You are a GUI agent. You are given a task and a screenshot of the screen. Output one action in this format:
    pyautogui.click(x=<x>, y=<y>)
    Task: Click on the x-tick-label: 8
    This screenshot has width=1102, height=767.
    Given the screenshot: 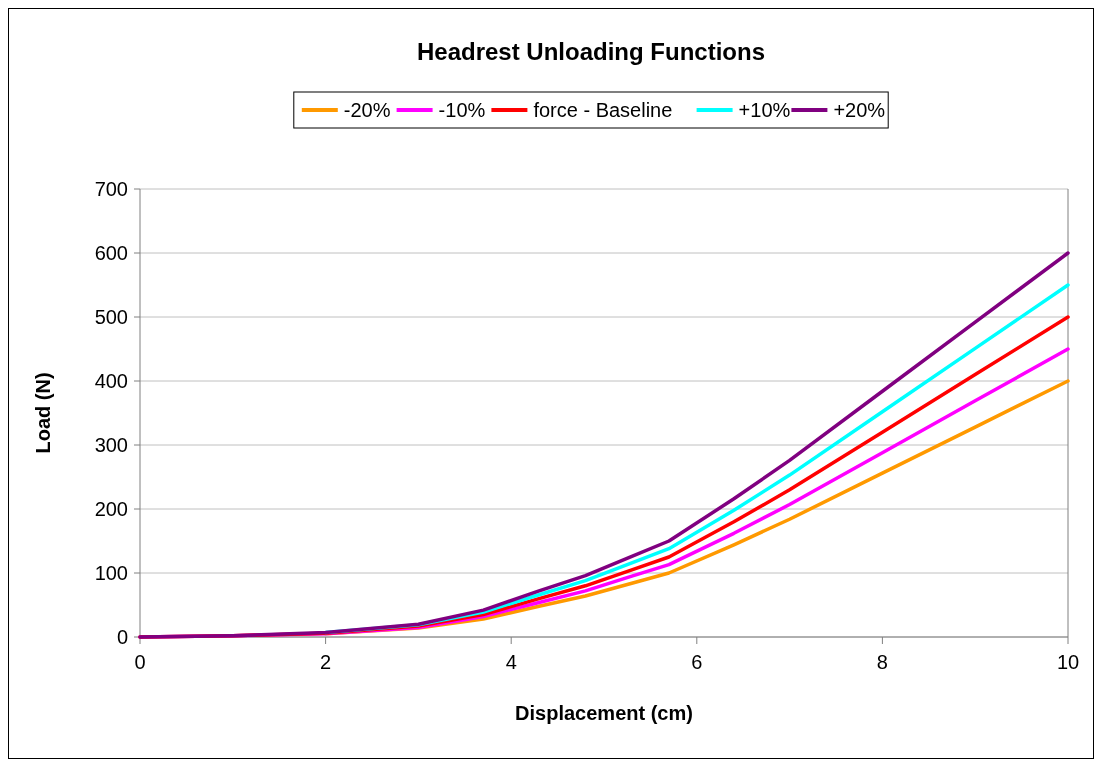 What is the action you would take?
    pyautogui.click(x=882, y=662)
    